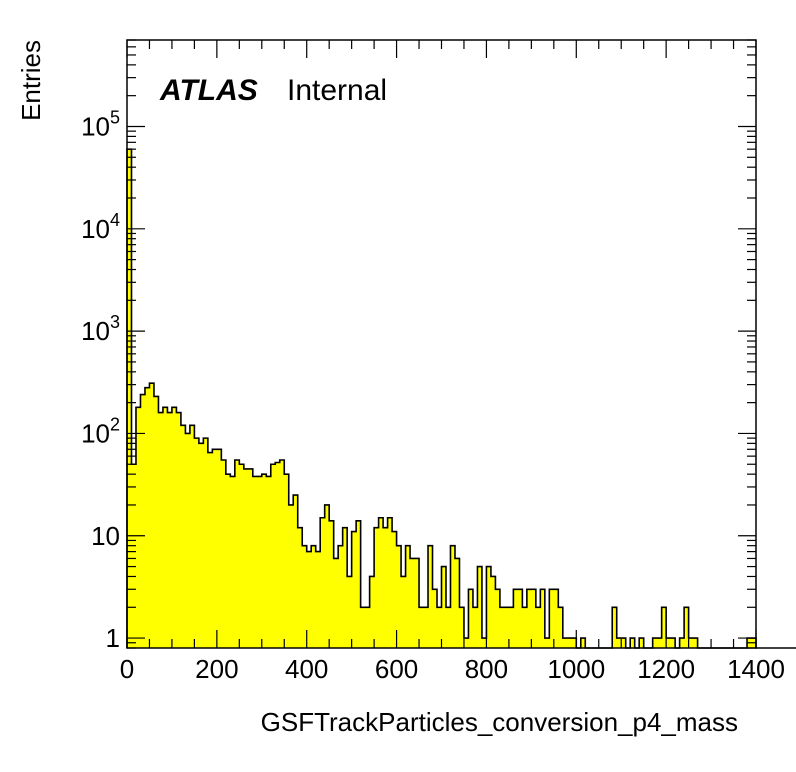  What do you see at coordinates (666, 669) in the screenshot?
I see `x-tick-label: 1200` at bounding box center [666, 669].